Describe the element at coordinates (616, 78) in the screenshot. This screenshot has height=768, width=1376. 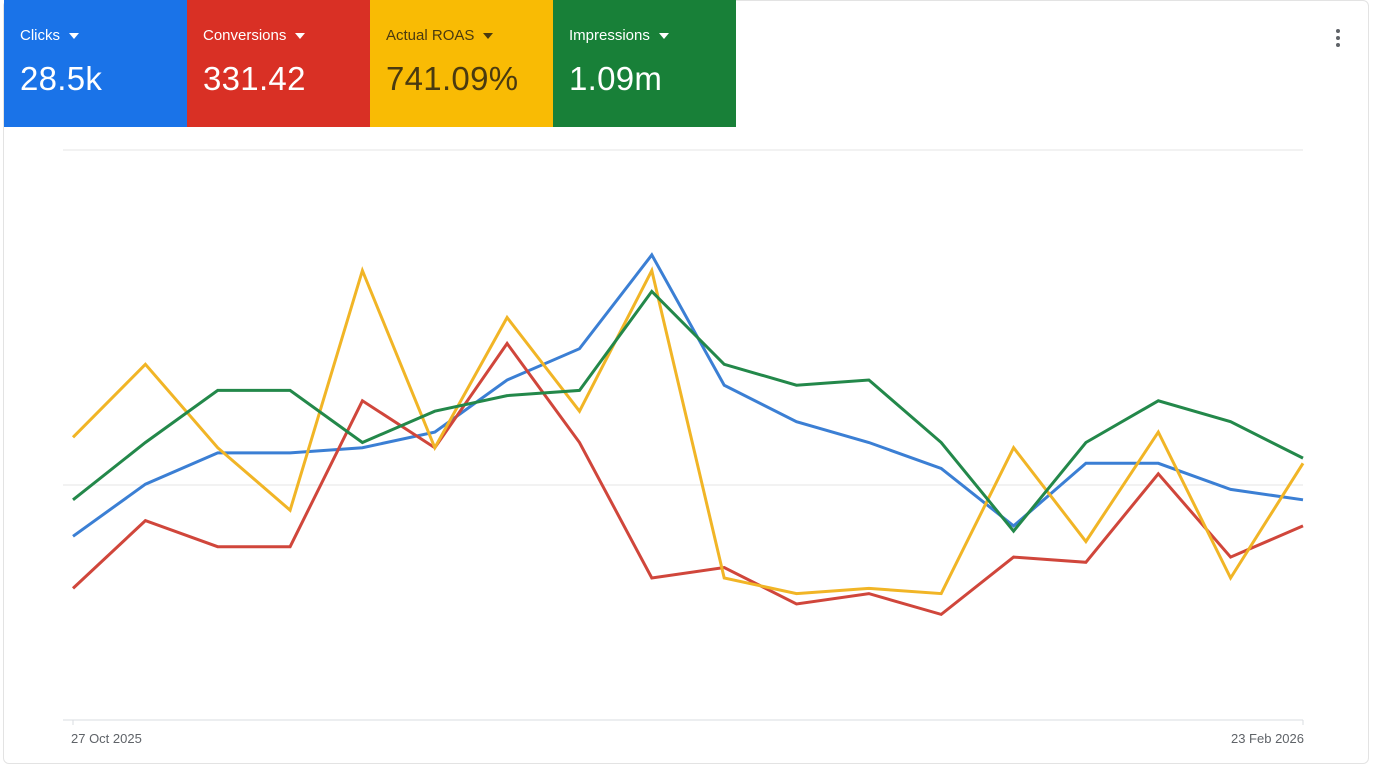
I see `metric-tab-value: 1.09m` at that location.